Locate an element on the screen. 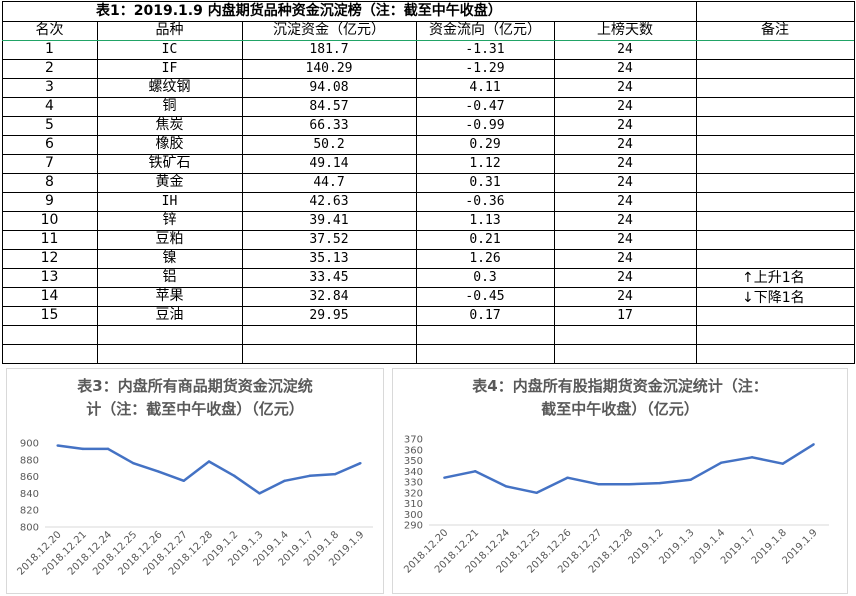 This screenshot has height=596, width=856. capital-cell: 49.14 is located at coordinates (329, 163).